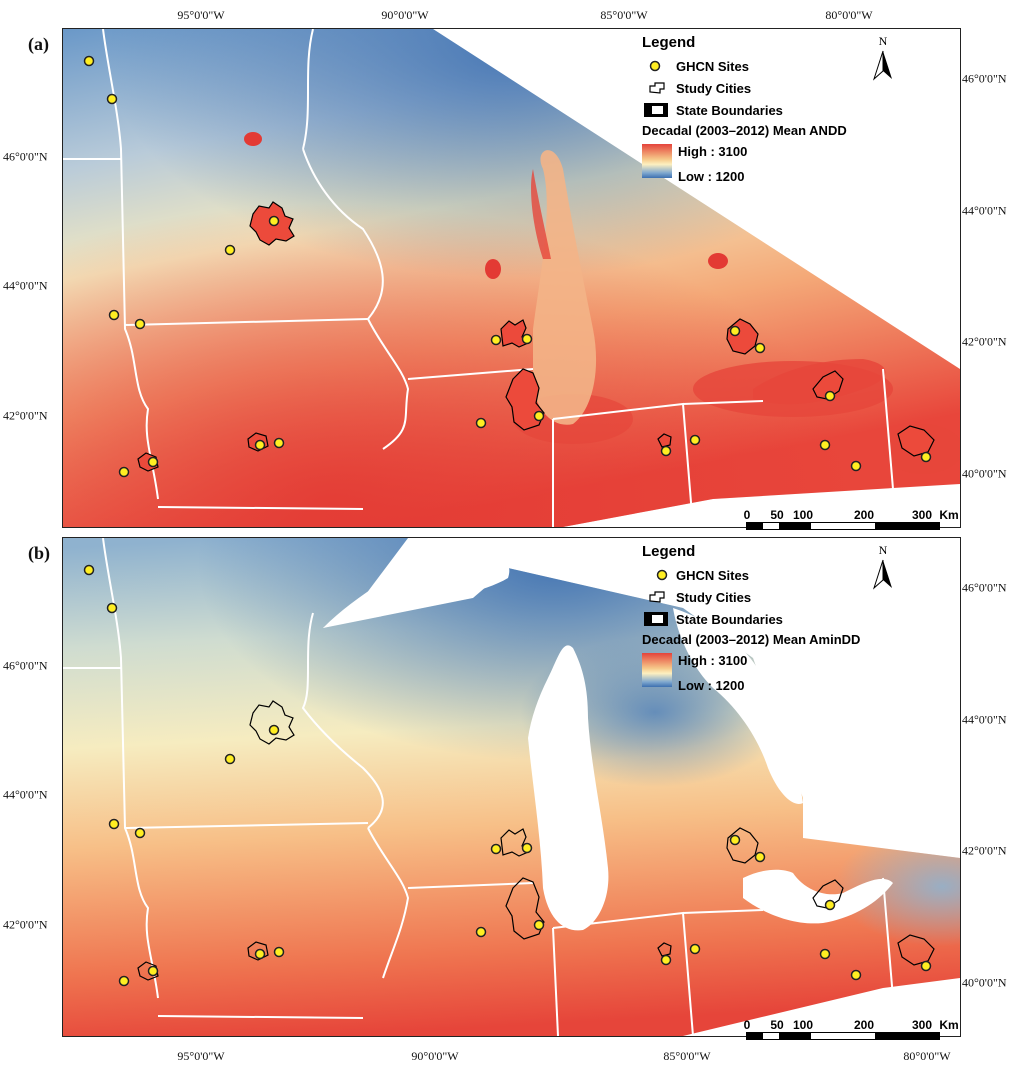 Image resolution: width=1024 pixels, height=1068 pixels. What do you see at coordinates (864, 1025) in the screenshot?
I see `scale-tick: 200` at bounding box center [864, 1025].